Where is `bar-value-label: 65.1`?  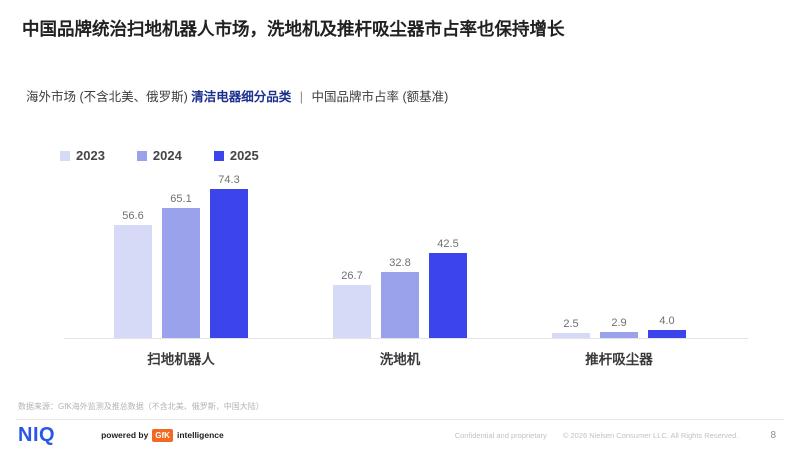
bar-value-label: 65.1 is located at coordinates (181, 198).